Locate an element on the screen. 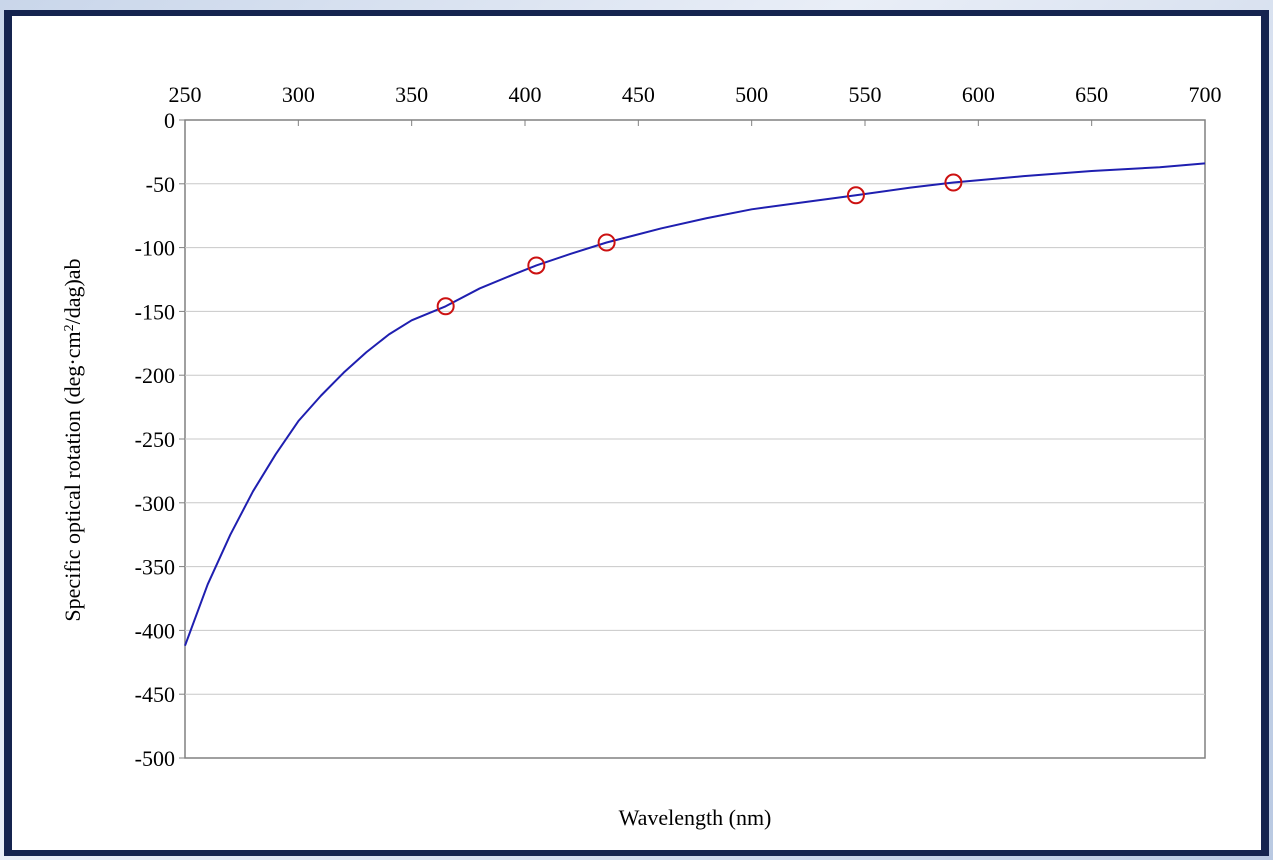  y-tick-label-4: -200 is located at coordinates (155, 375).